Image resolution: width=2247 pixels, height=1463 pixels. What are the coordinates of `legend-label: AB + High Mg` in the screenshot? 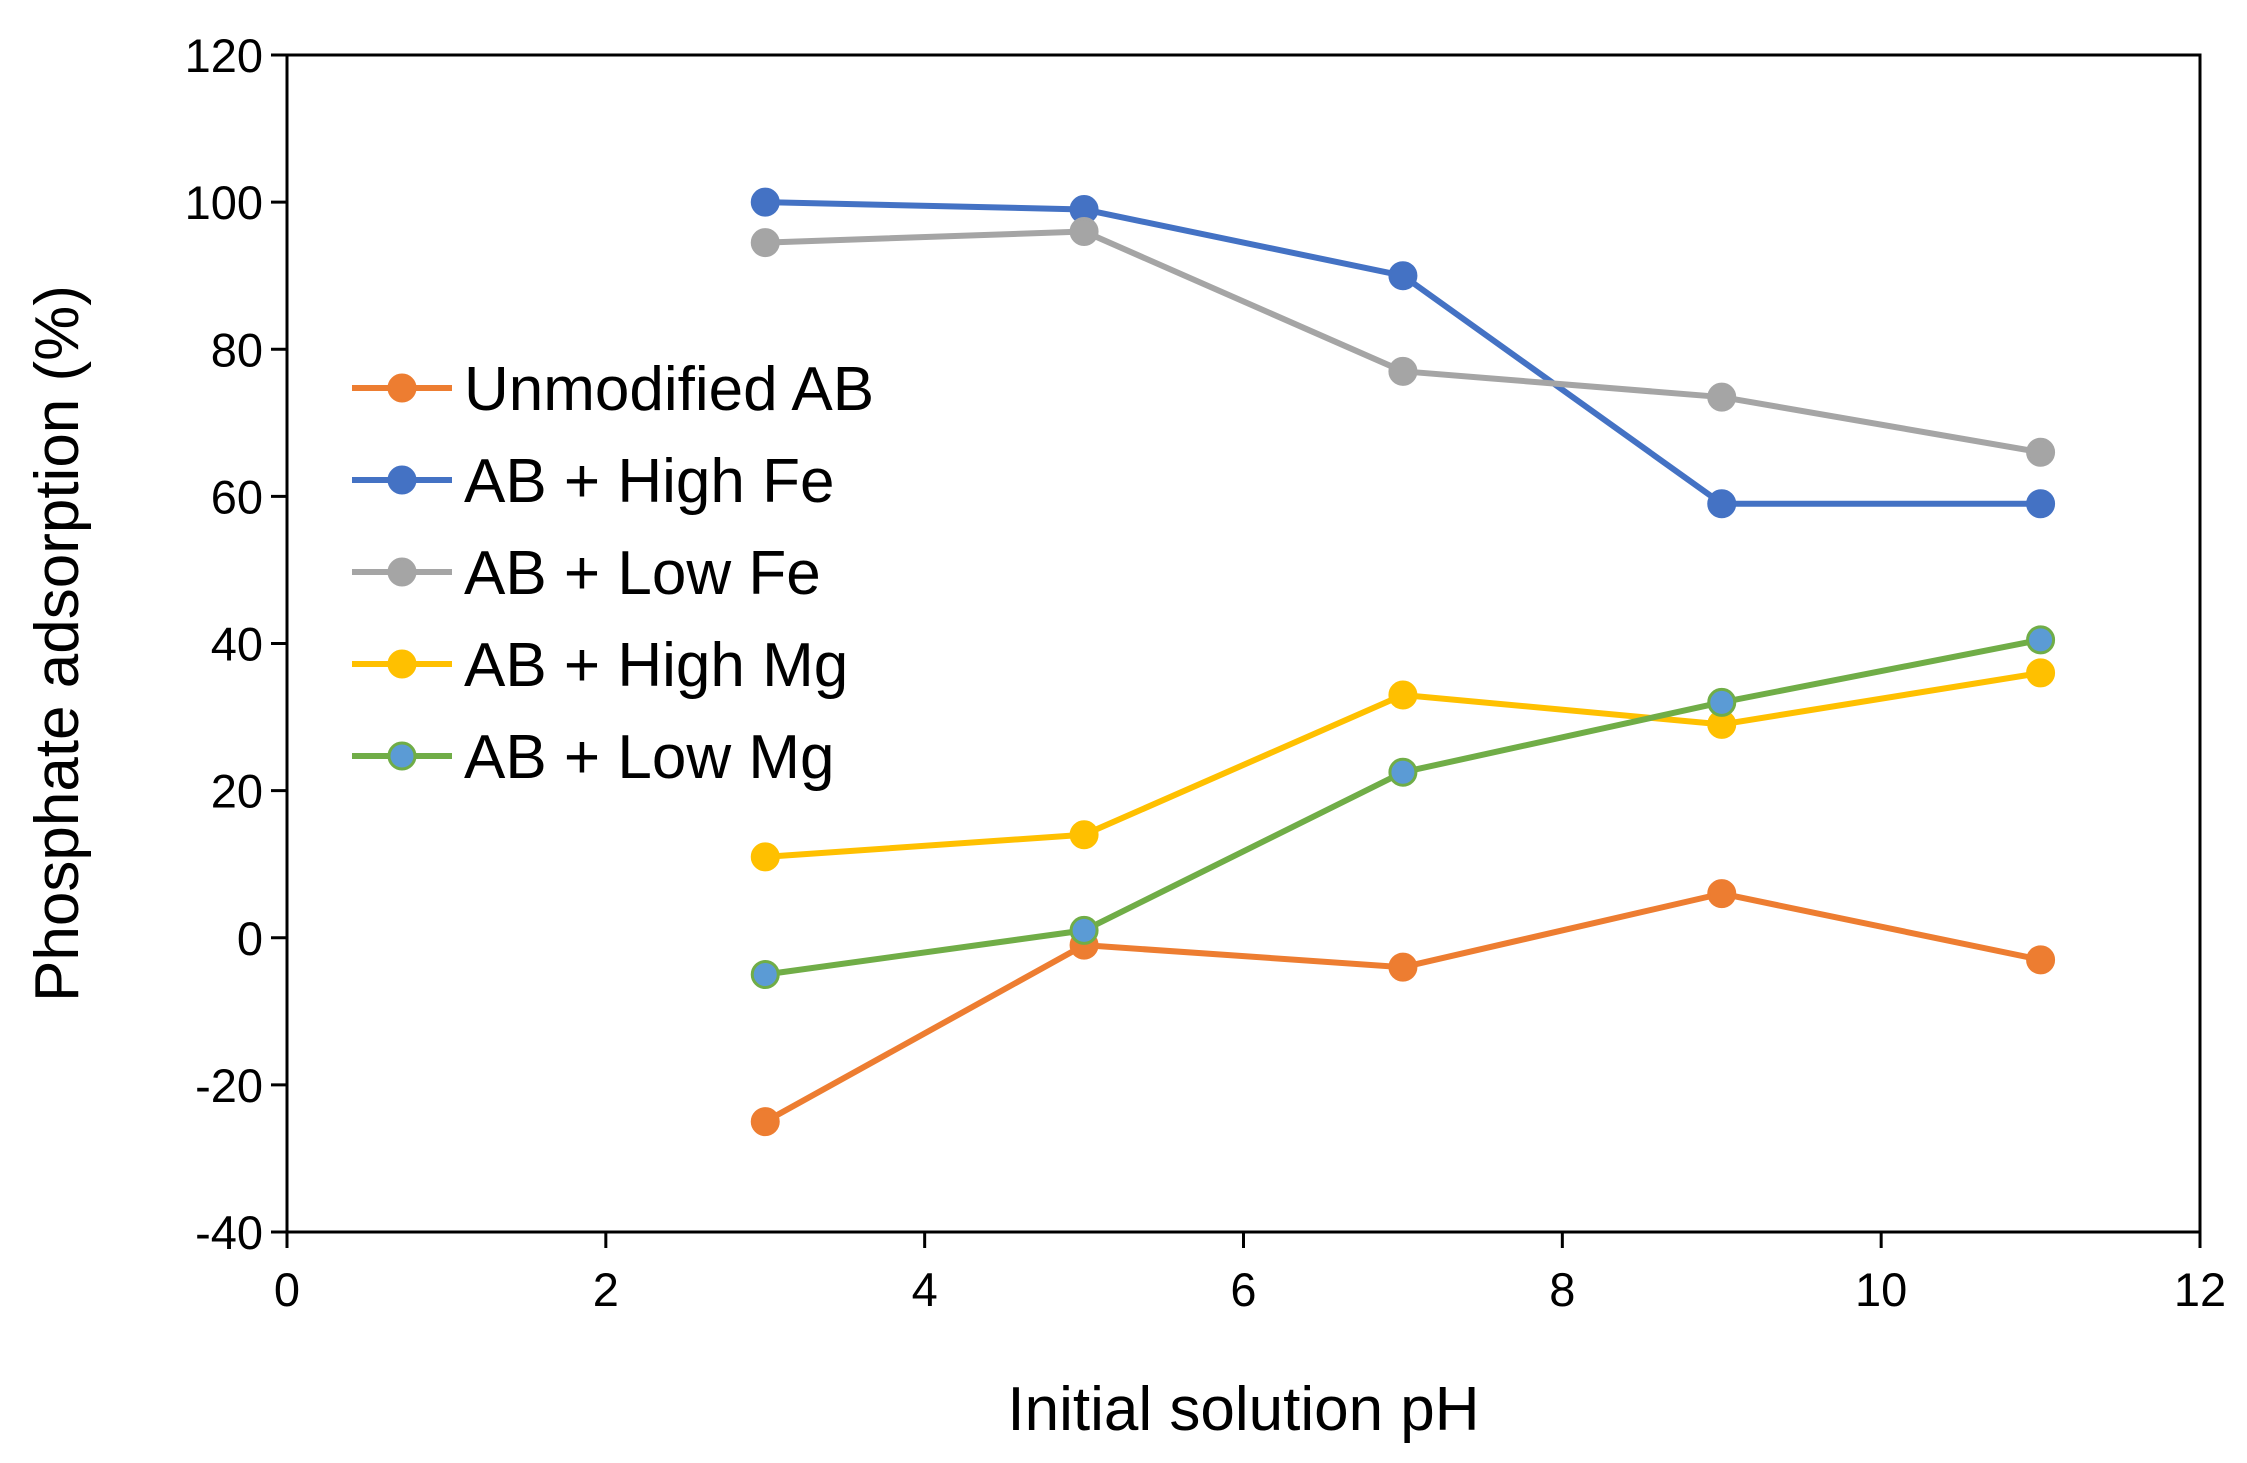 It's located at (656, 665).